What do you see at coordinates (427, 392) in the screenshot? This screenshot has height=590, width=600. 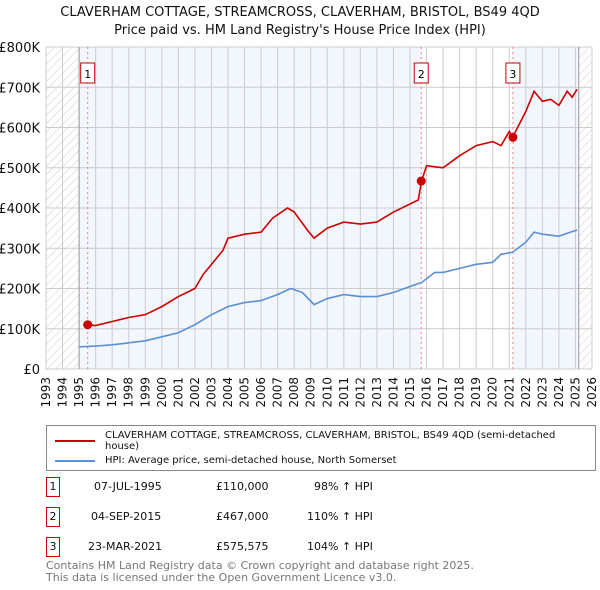 I see `x-tick-label: 2016` at bounding box center [427, 392].